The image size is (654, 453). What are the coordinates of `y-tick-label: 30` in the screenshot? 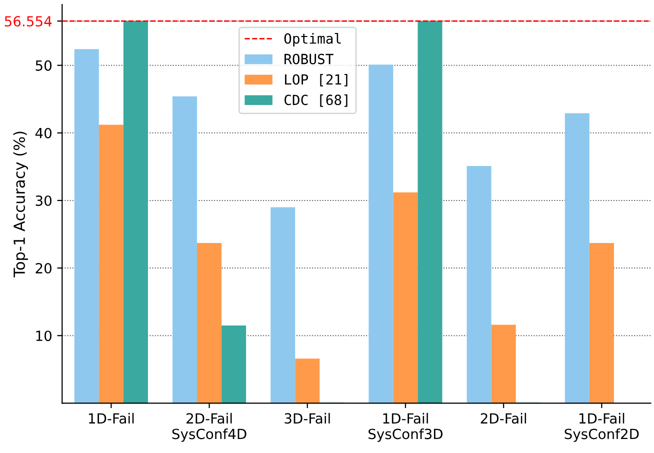 It's located at (44, 200).